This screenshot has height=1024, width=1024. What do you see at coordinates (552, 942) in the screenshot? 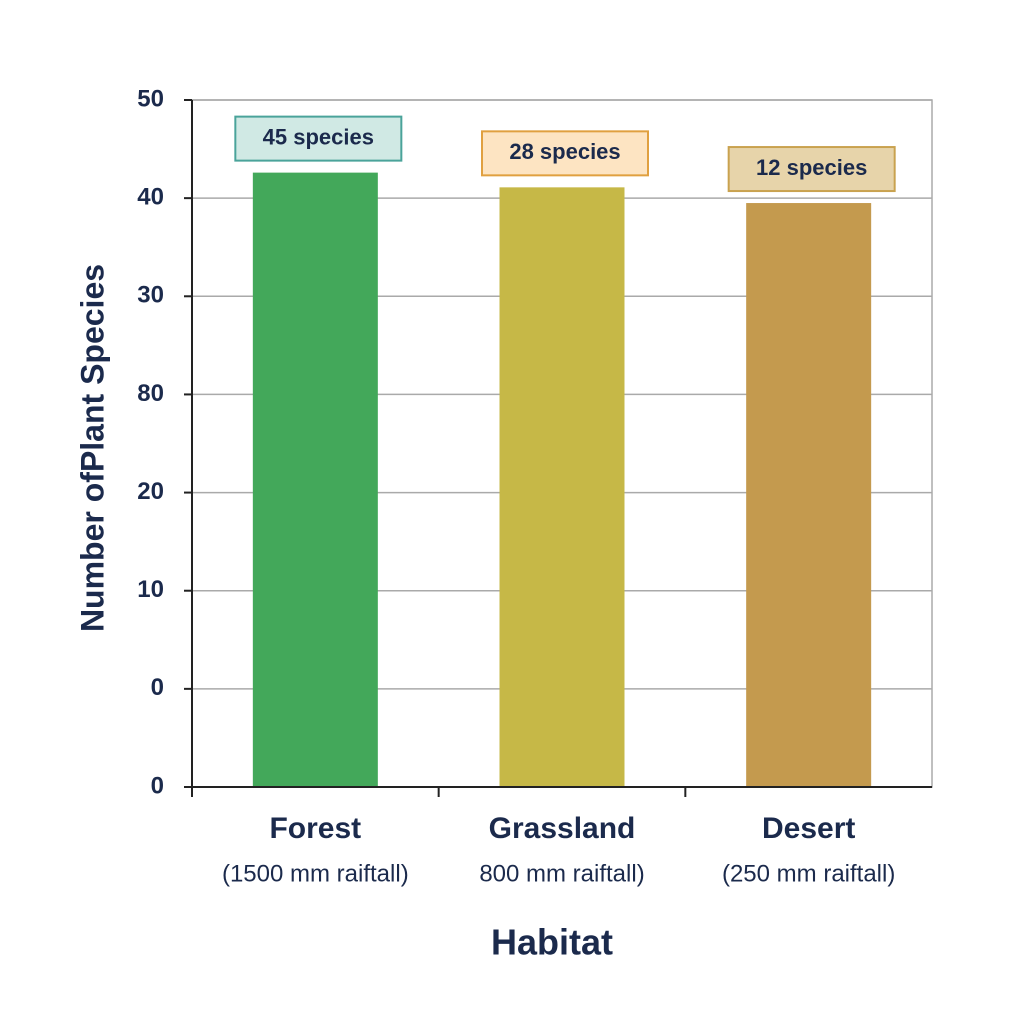
I see `x-axis-title: Habitat` at bounding box center [552, 942].